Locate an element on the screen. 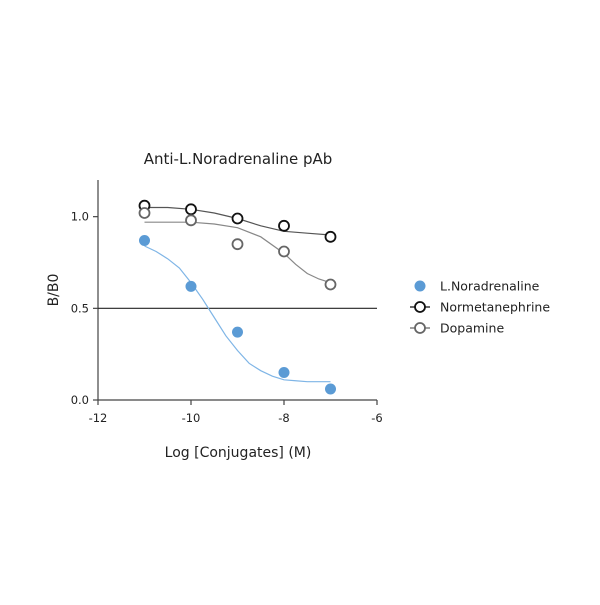 The image size is (600, 605). legend-label-dopamine: Dopamine is located at coordinates (472, 328).